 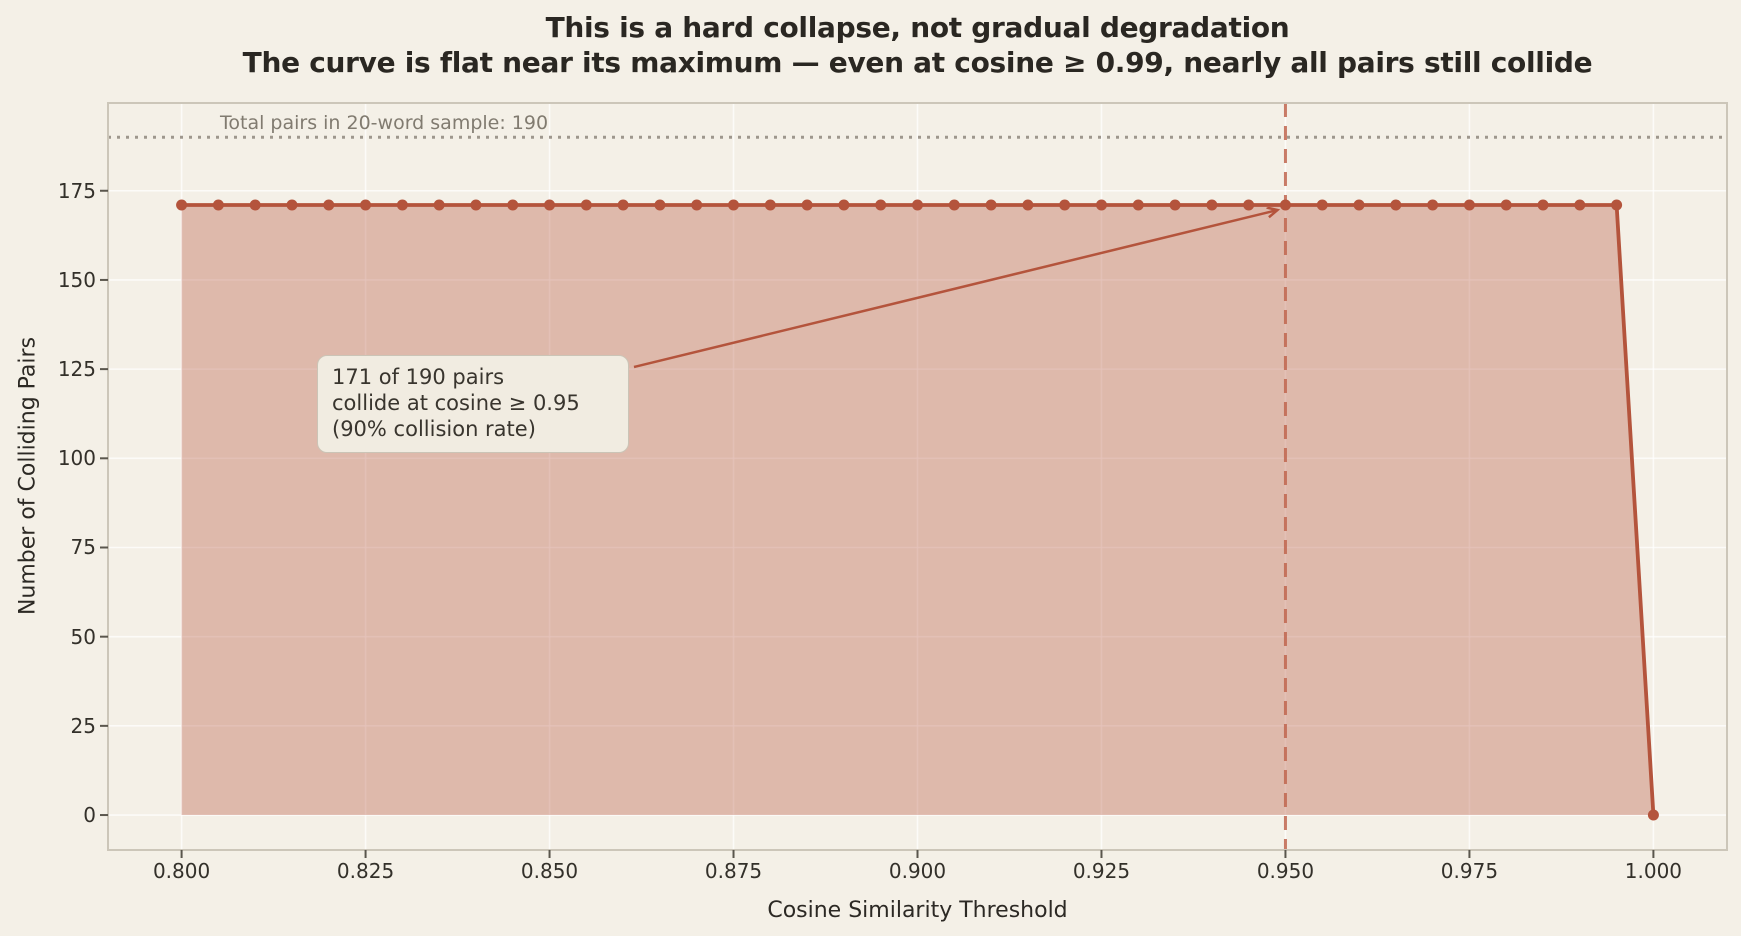 I want to click on x-tick-label: 0.850, so click(x=549, y=871).